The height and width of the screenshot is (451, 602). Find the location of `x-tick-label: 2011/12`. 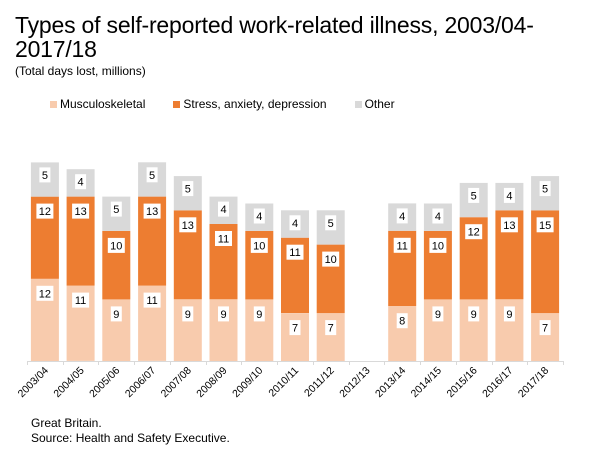

x-tick-label: 2011/12 is located at coordinates (319, 382).